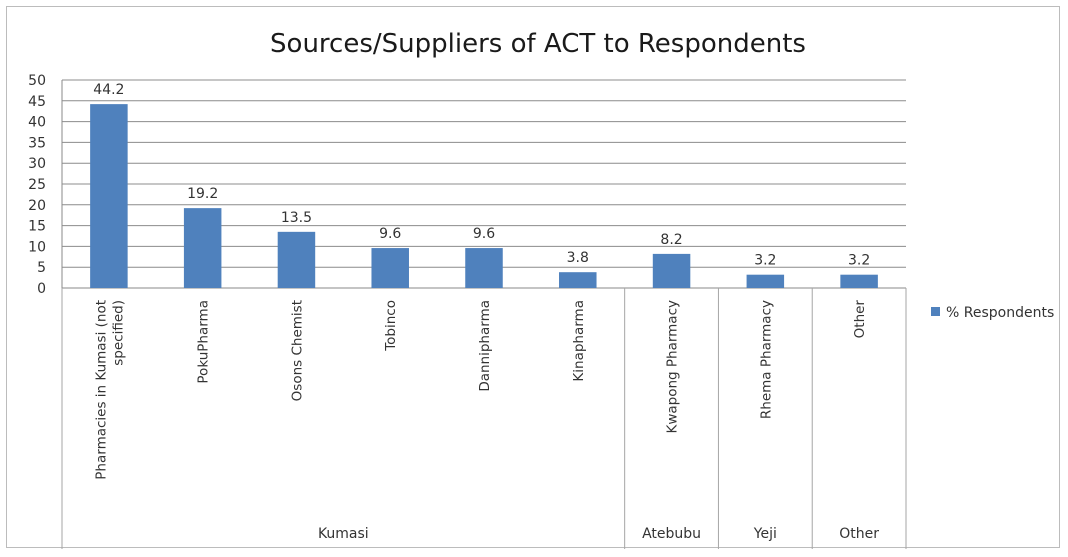 Image resolution: width=1068 pixels, height=557 pixels. I want to click on group-label: Other, so click(859, 534).